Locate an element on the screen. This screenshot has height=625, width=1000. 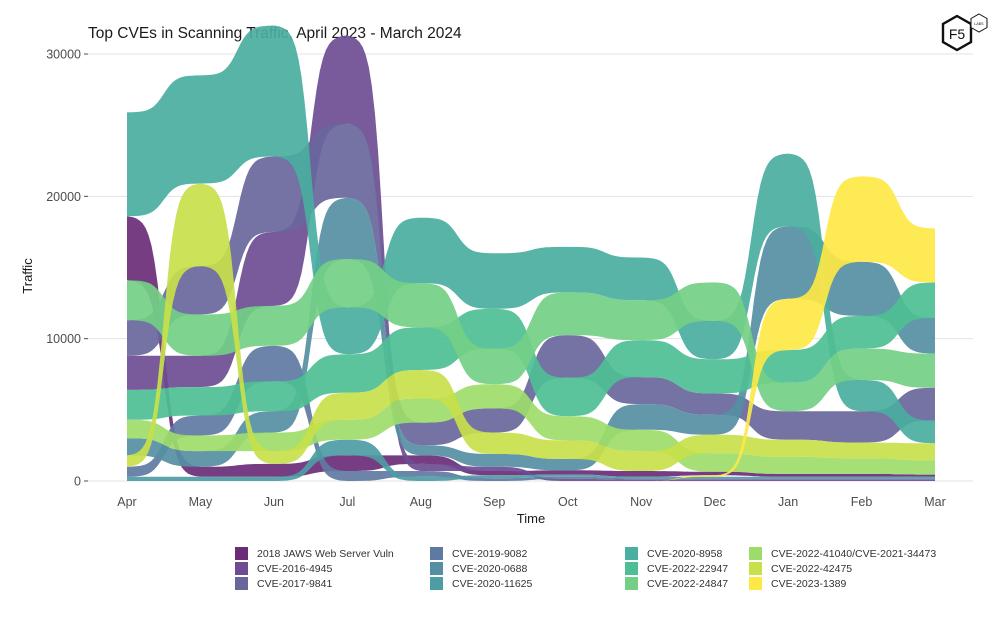
logo-text: F5 is located at coordinates (957, 34).